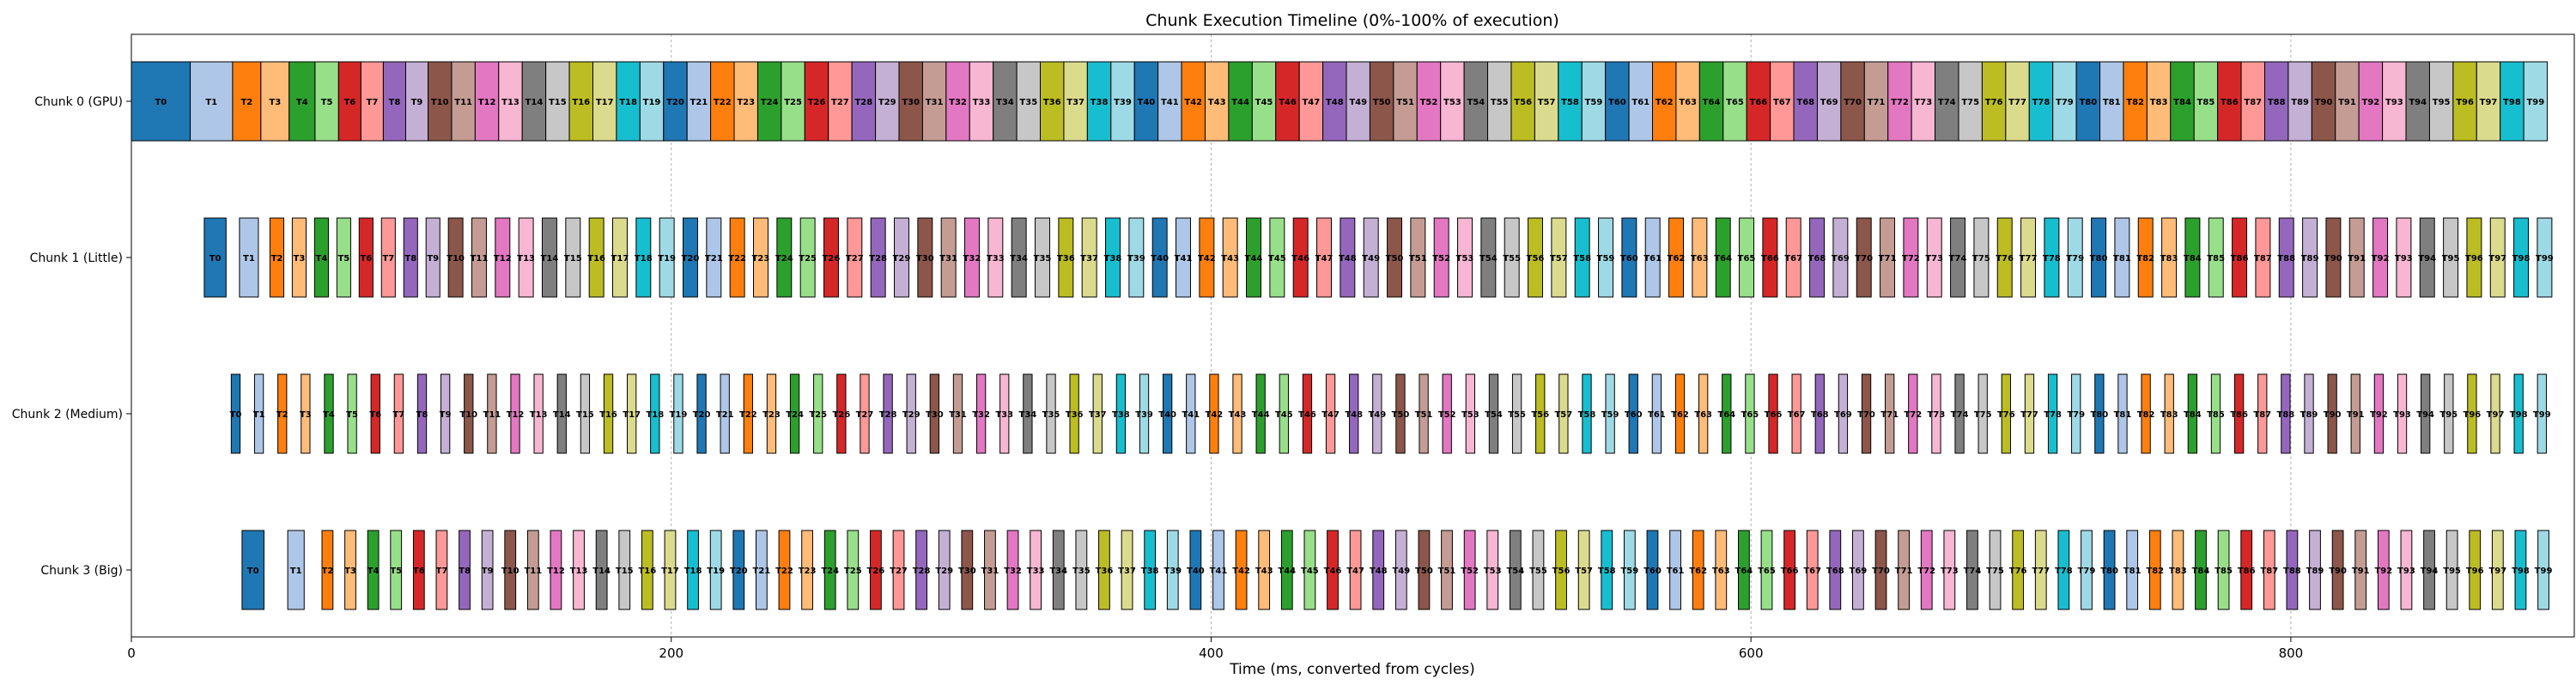 Image resolution: width=2576 pixels, height=691 pixels. Describe the element at coordinates (2380, 257) in the screenshot. I see `task-bar-group: T92` at that location.